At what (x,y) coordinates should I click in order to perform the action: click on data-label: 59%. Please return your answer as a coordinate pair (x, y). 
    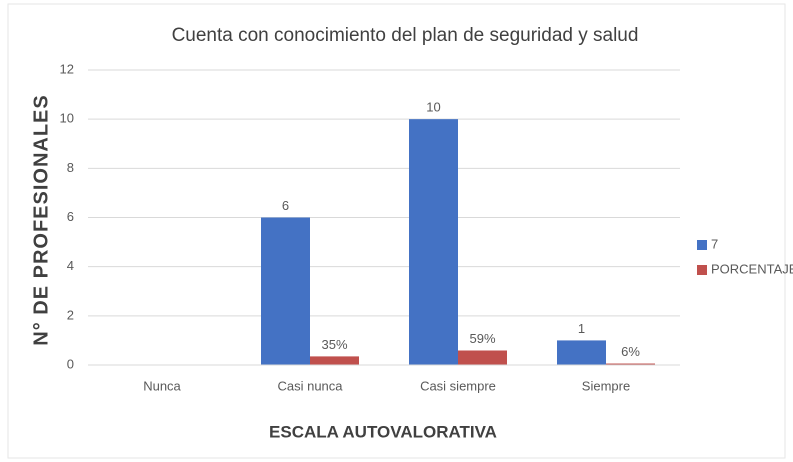
    Looking at the image, I should click on (482, 338).